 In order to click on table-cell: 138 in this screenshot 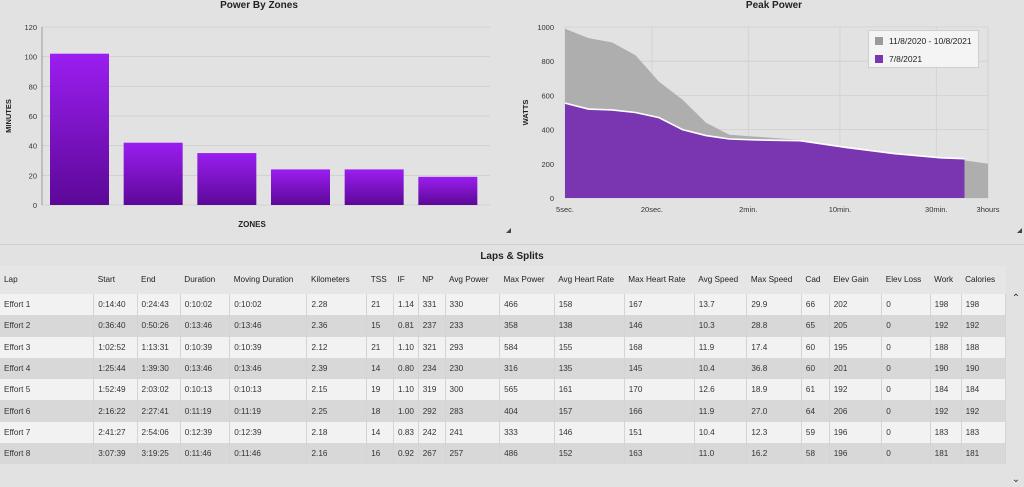, I will do `click(589, 326)`.